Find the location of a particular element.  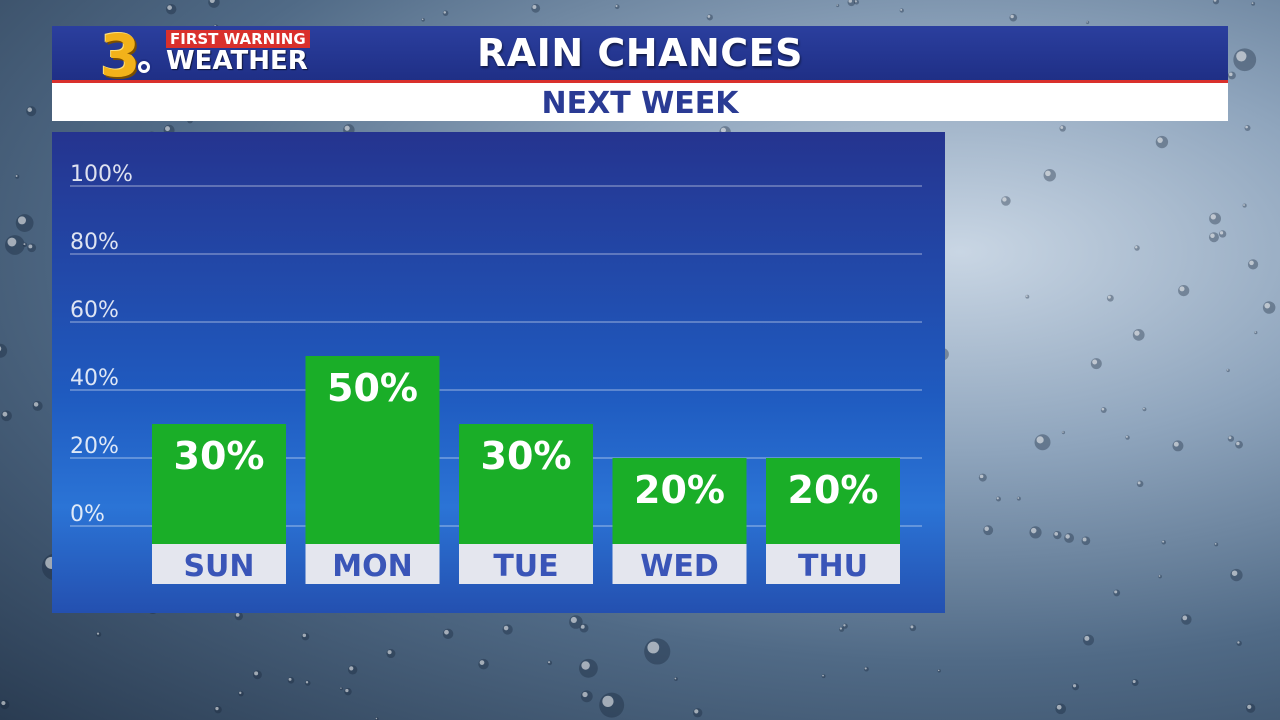

day-label-box is located at coordinates (679, 564).